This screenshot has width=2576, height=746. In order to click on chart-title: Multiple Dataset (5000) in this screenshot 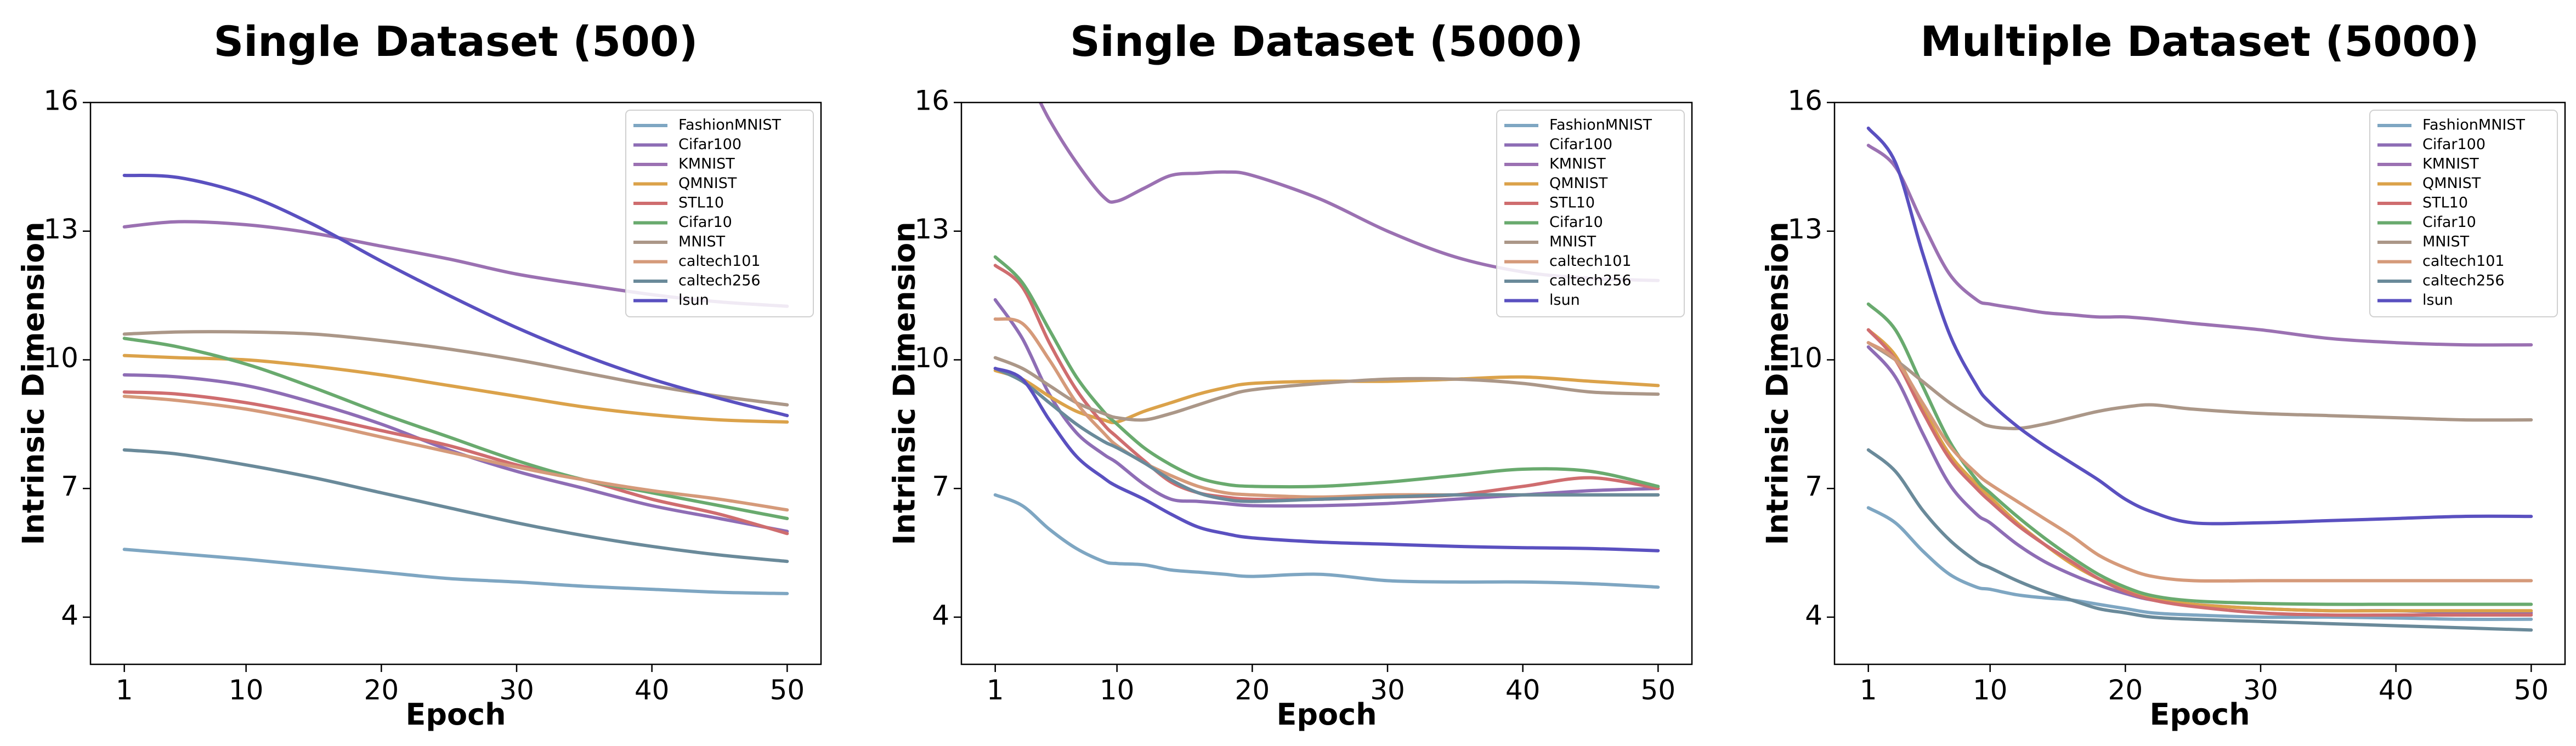, I will do `click(2199, 41)`.